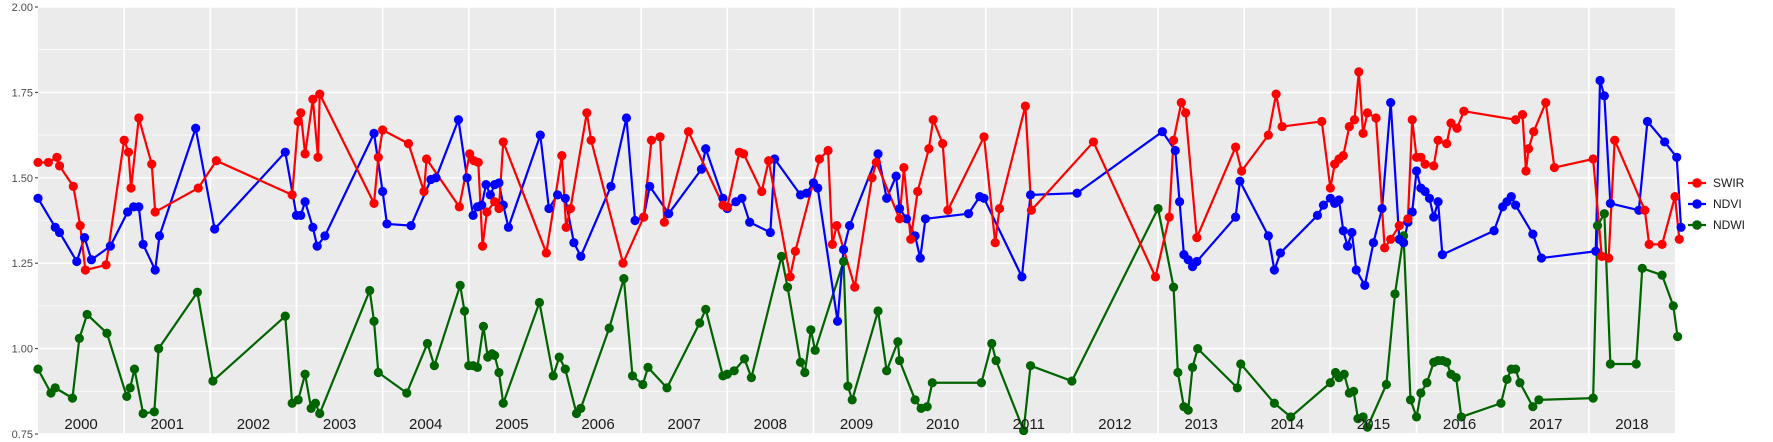 Image resolution: width=1773 pixels, height=442 pixels. Describe the element at coordinates (425, 424) in the screenshot. I see `year-label: 2004` at that location.